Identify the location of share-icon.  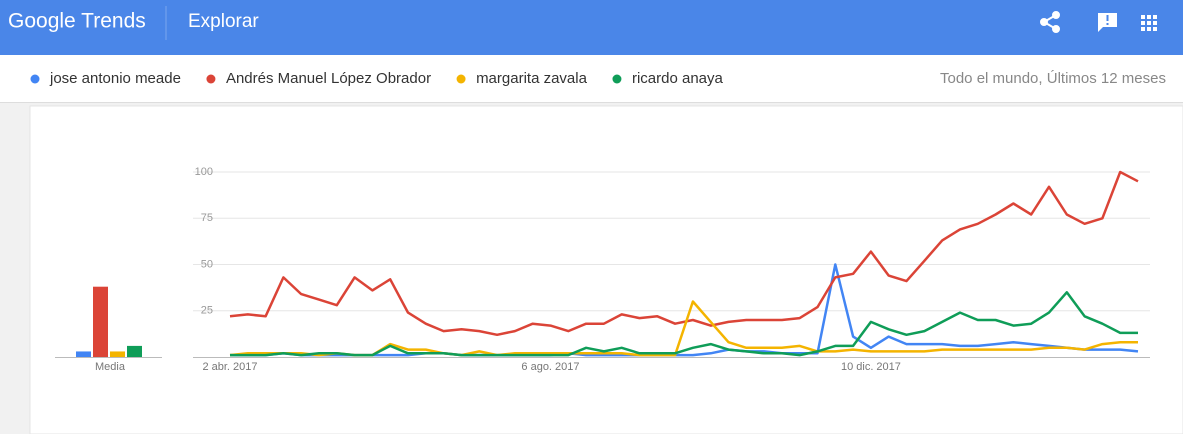
(1050, 22).